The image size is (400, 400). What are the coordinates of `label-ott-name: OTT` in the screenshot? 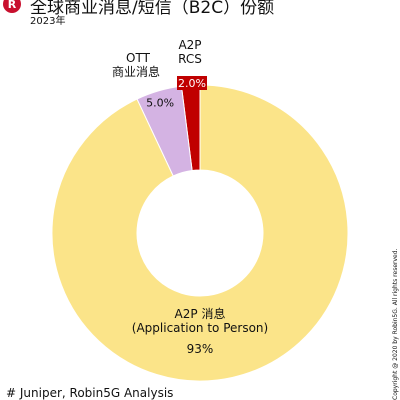 It's located at (138, 58).